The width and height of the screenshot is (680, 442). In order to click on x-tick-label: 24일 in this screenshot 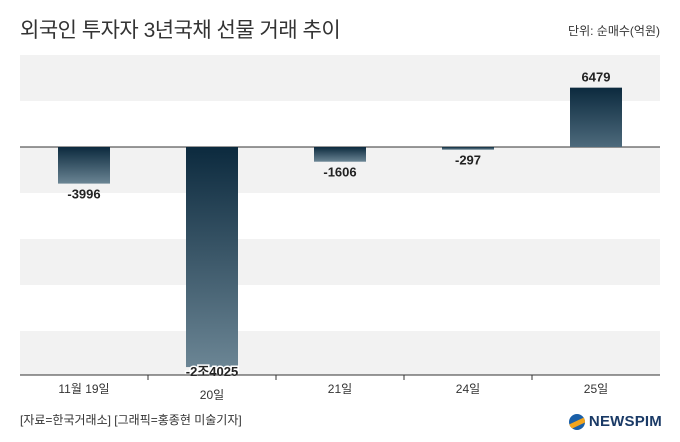, I will do `click(468, 389)`.